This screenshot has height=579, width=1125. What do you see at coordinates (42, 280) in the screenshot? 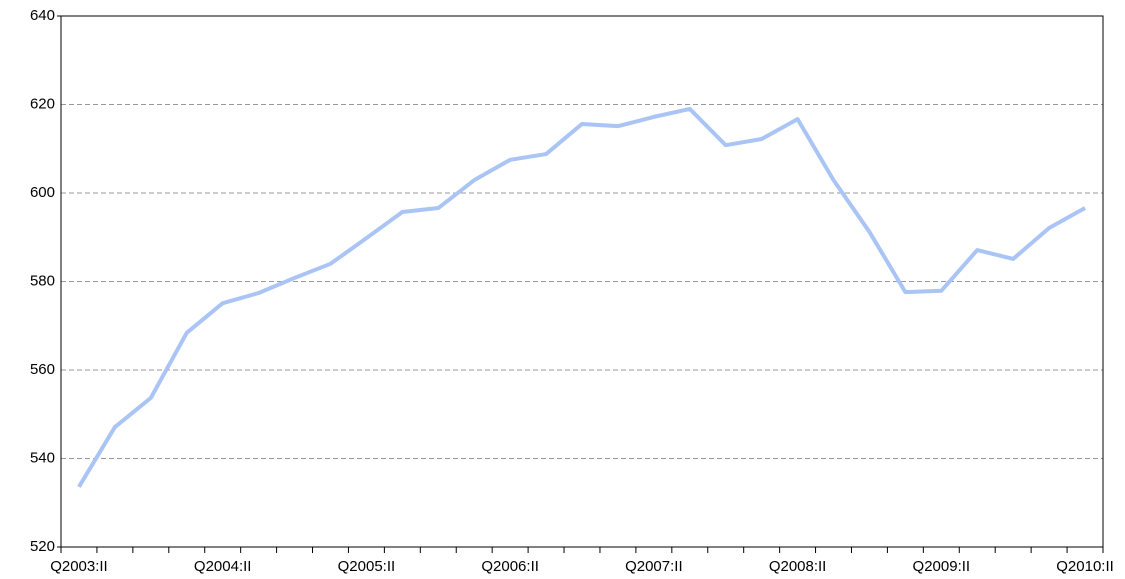
I see `y-tick-label: 580` at bounding box center [42, 280].